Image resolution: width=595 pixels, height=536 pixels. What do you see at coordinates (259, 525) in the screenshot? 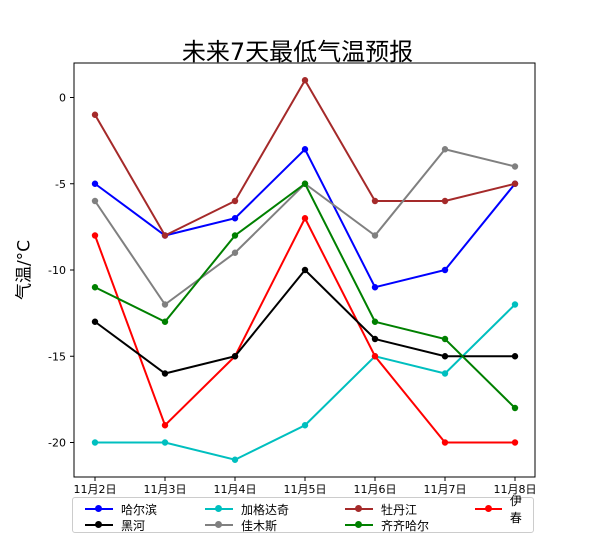
I see `legend-label: 佳木斯` at bounding box center [259, 525].